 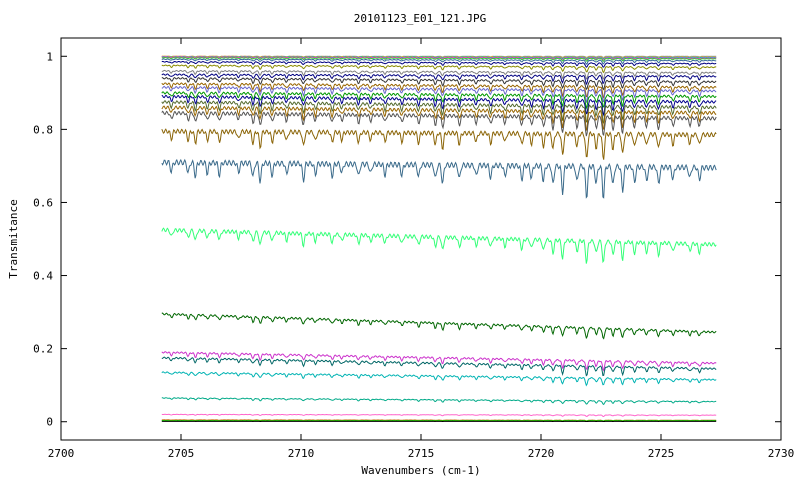 I want to click on y-tick-label: 0.6, so click(x=43, y=202).